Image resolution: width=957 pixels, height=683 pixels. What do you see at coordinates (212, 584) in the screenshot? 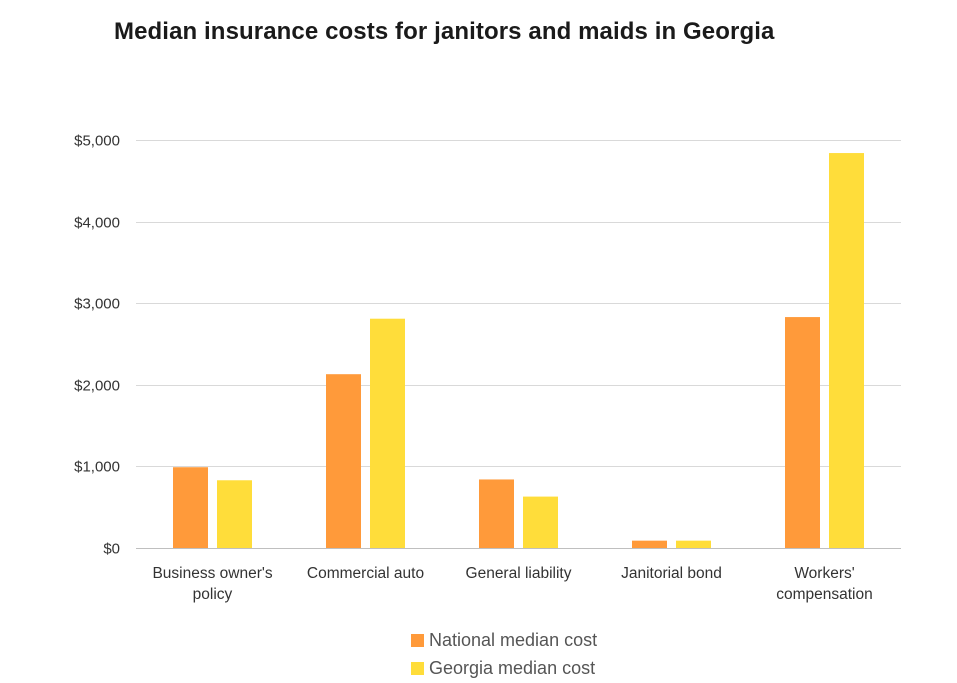
I see `x-tick-label: Business owner's policy` at bounding box center [212, 584].